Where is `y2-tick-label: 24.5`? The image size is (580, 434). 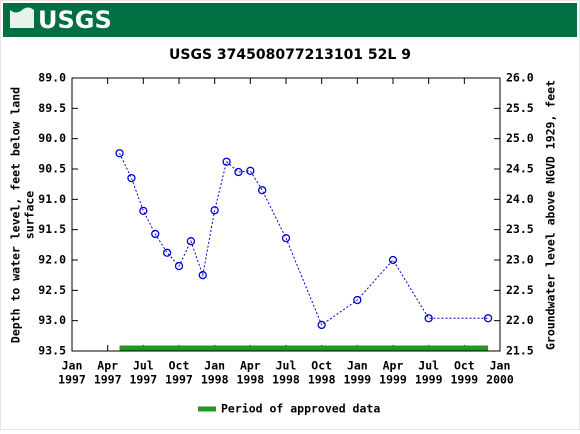
y2-tick-label: 24.5 is located at coordinates (520, 169).